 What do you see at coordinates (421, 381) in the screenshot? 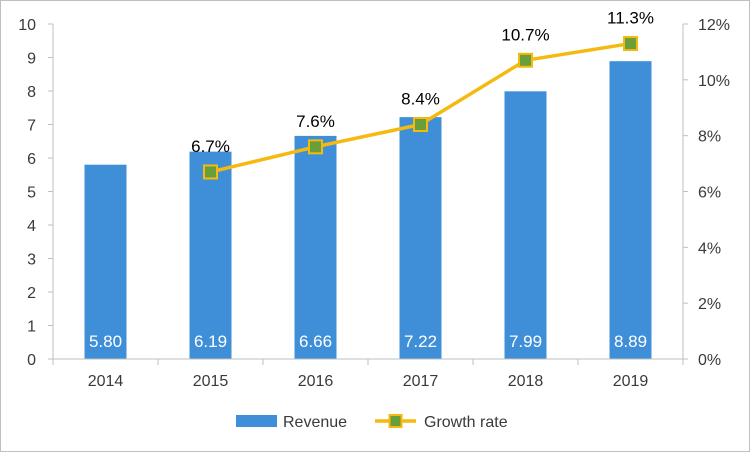
I see `x-tick-label-2017: 2017` at bounding box center [421, 381].